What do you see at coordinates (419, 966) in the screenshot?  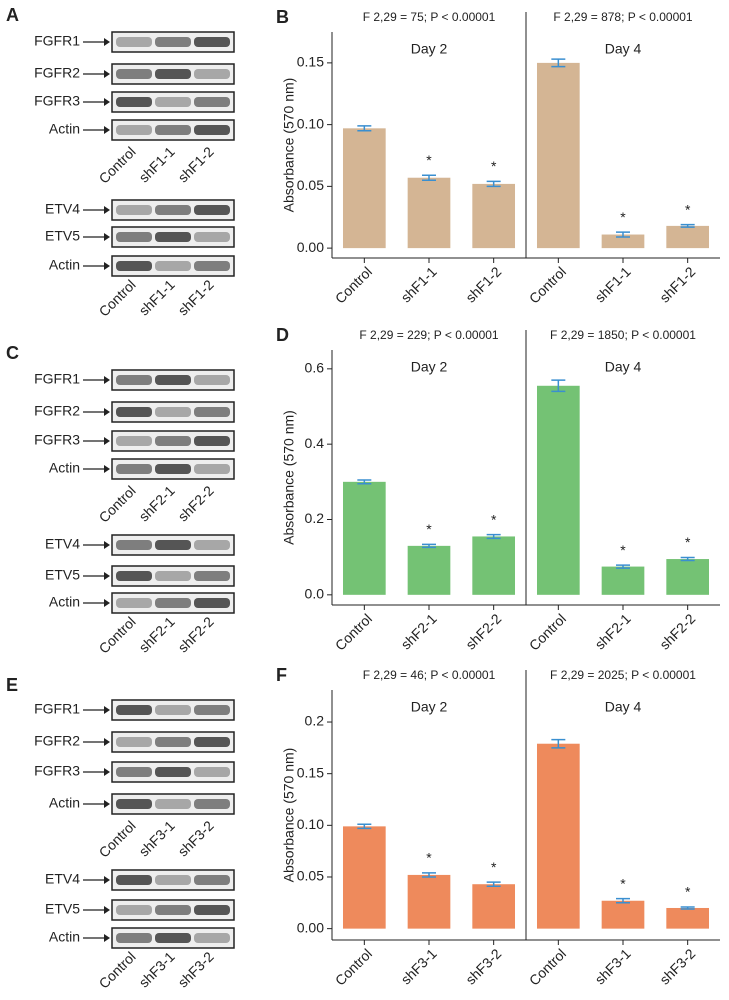 I see `x-tick-label: shF3-1` at bounding box center [419, 966].